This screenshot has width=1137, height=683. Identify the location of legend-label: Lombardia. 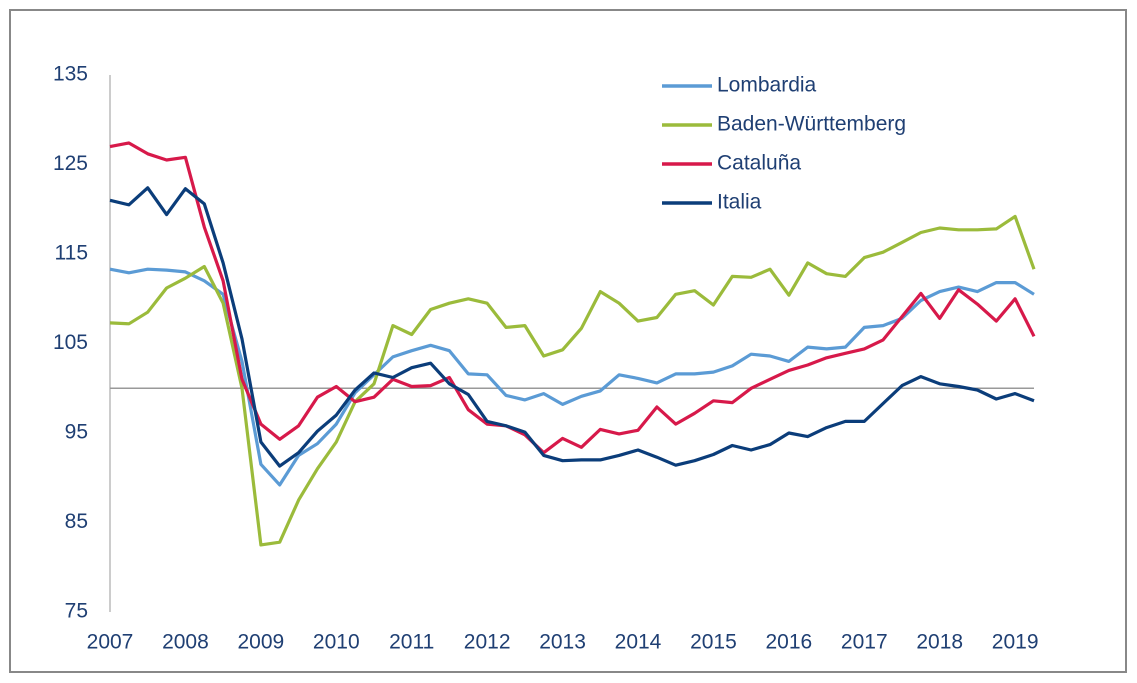
(767, 85).